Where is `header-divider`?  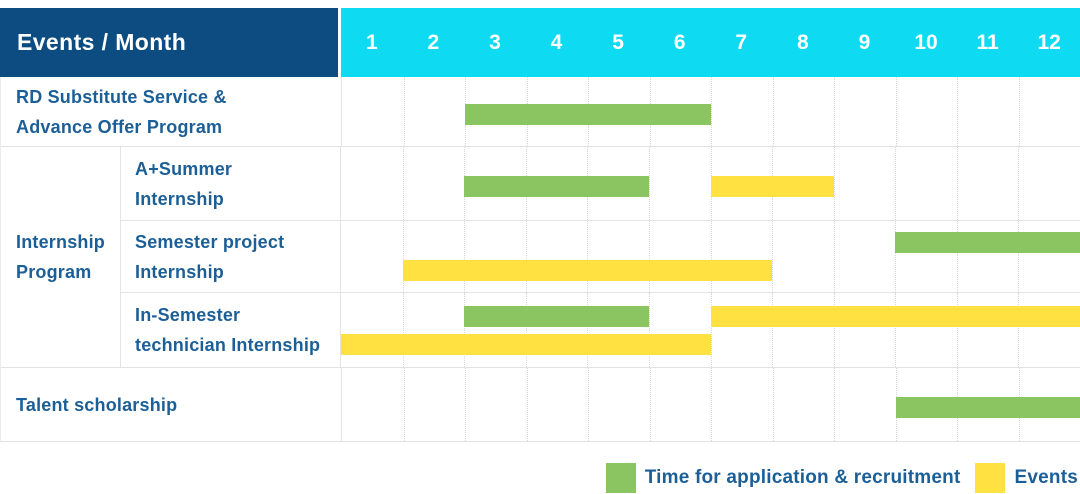
header-divider is located at coordinates (339, 42).